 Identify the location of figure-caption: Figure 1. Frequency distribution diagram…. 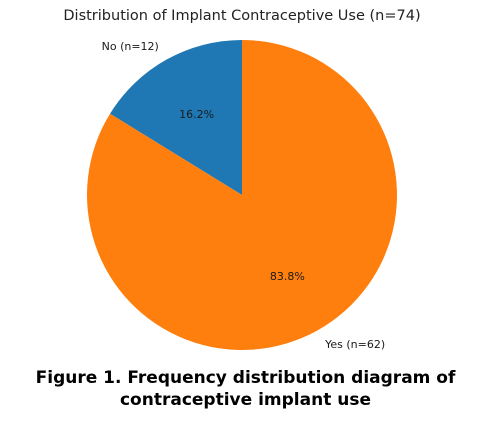
(245, 389).